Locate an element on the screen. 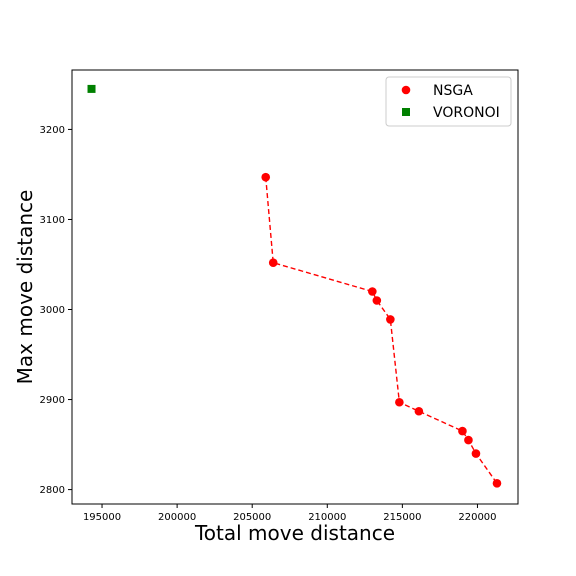 The width and height of the screenshot is (576, 576). y-axis-label: Max move distance is located at coordinates (25, 287).